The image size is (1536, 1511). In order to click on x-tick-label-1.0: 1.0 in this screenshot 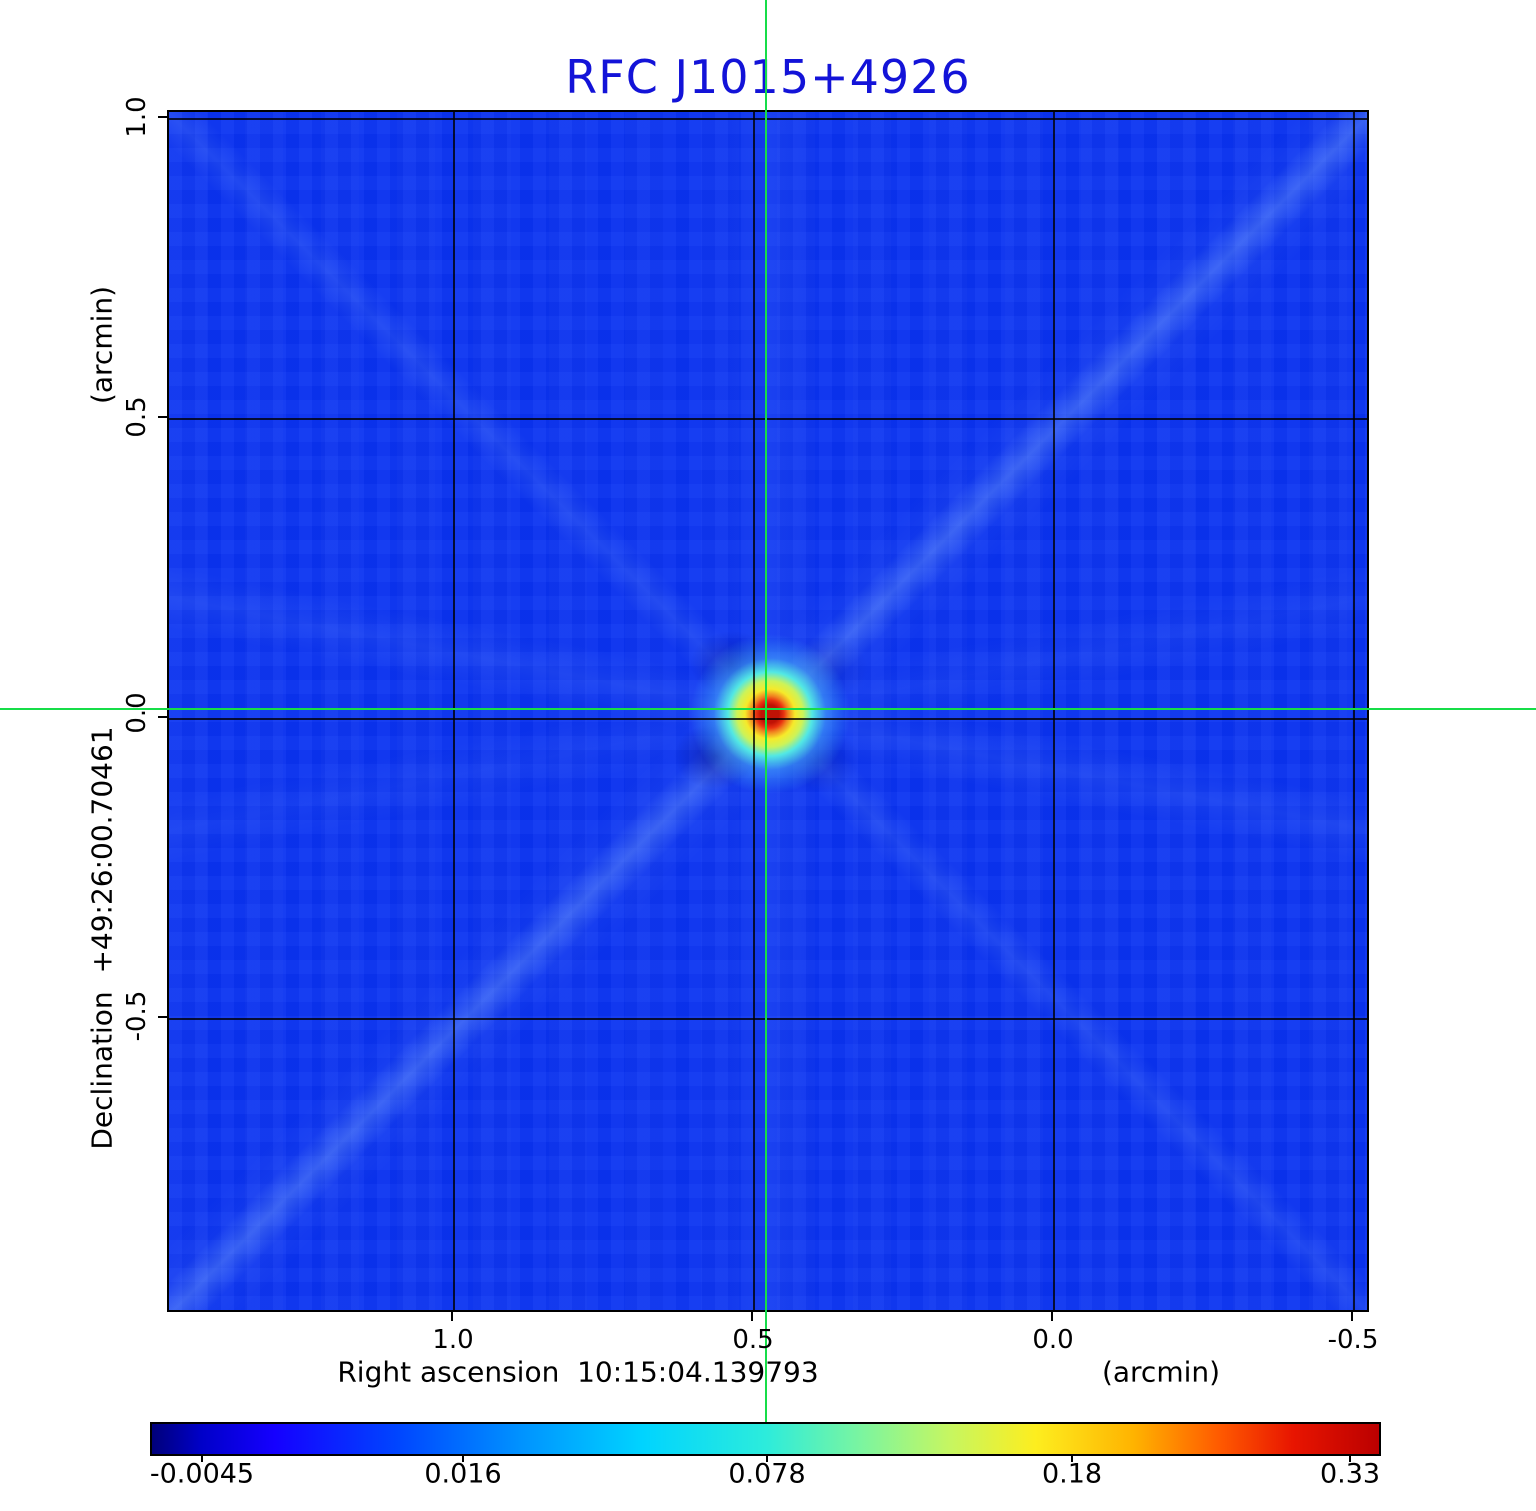, I will do `click(453, 1340)`.